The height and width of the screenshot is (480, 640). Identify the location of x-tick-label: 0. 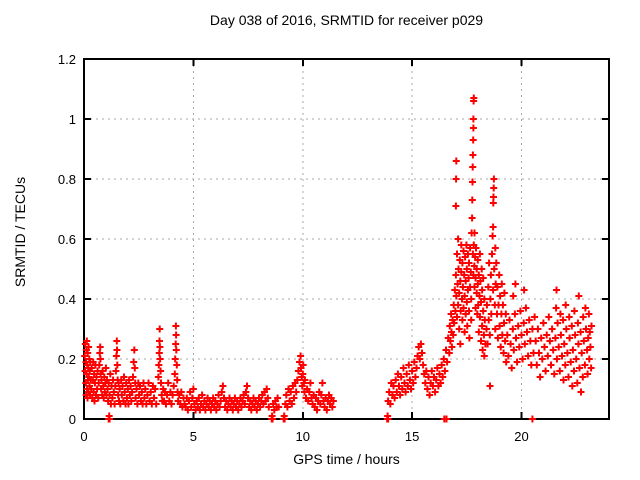
(83, 436).